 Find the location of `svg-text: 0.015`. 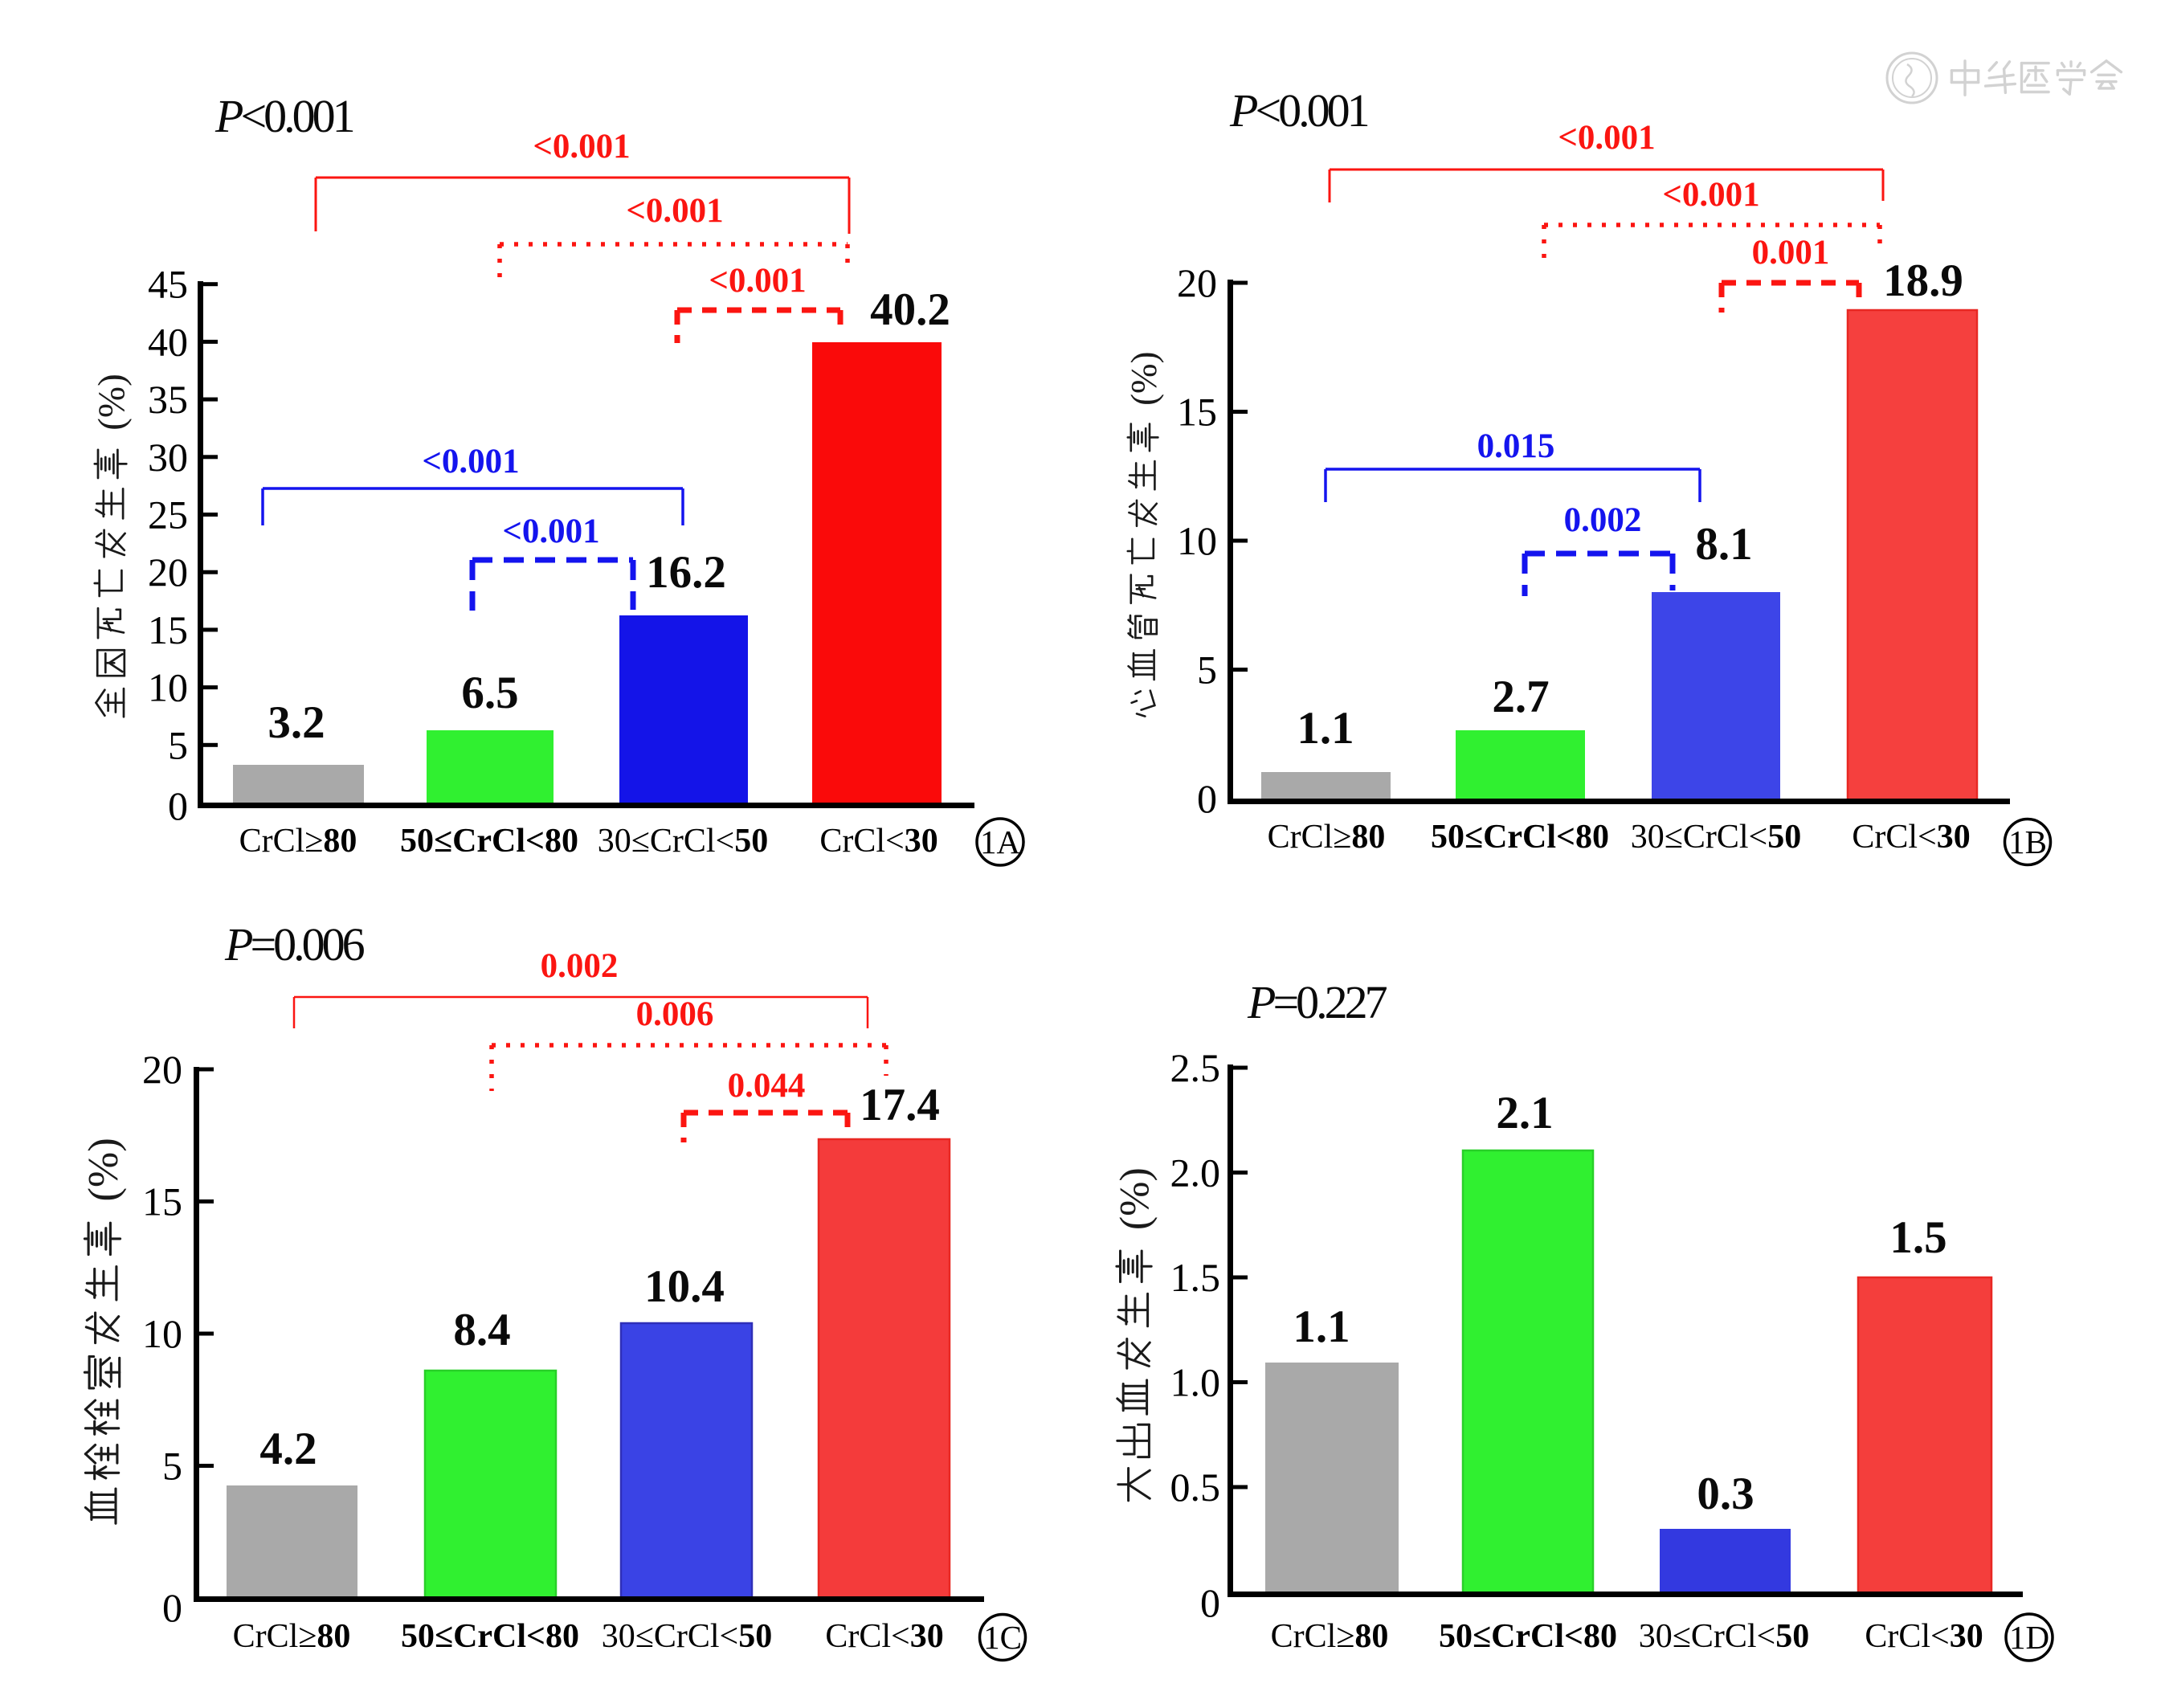

svg-text: 0.015 is located at coordinates (1516, 446).